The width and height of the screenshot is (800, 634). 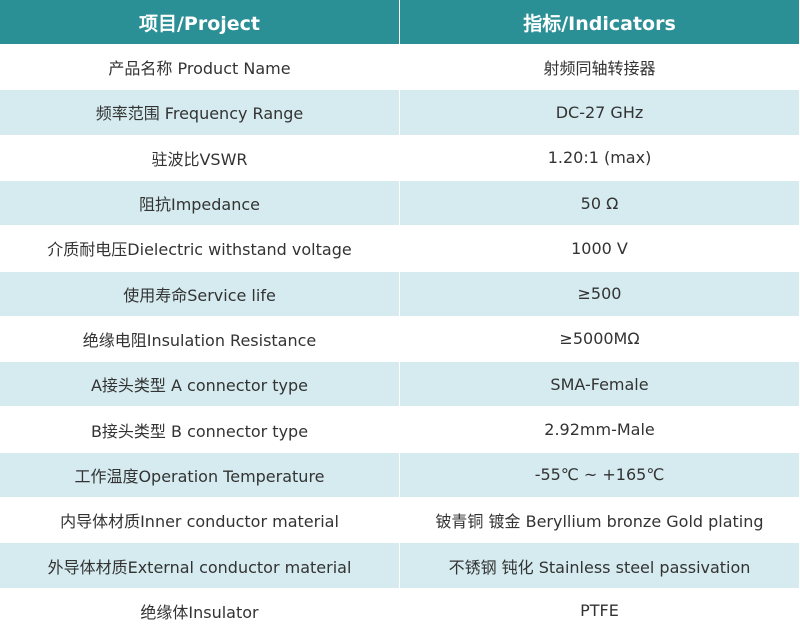 What do you see at coordinates (200, 385) in the screenshot?
I see `table-cell: A接头类型 A connector type` at bounding box center [200, 385].